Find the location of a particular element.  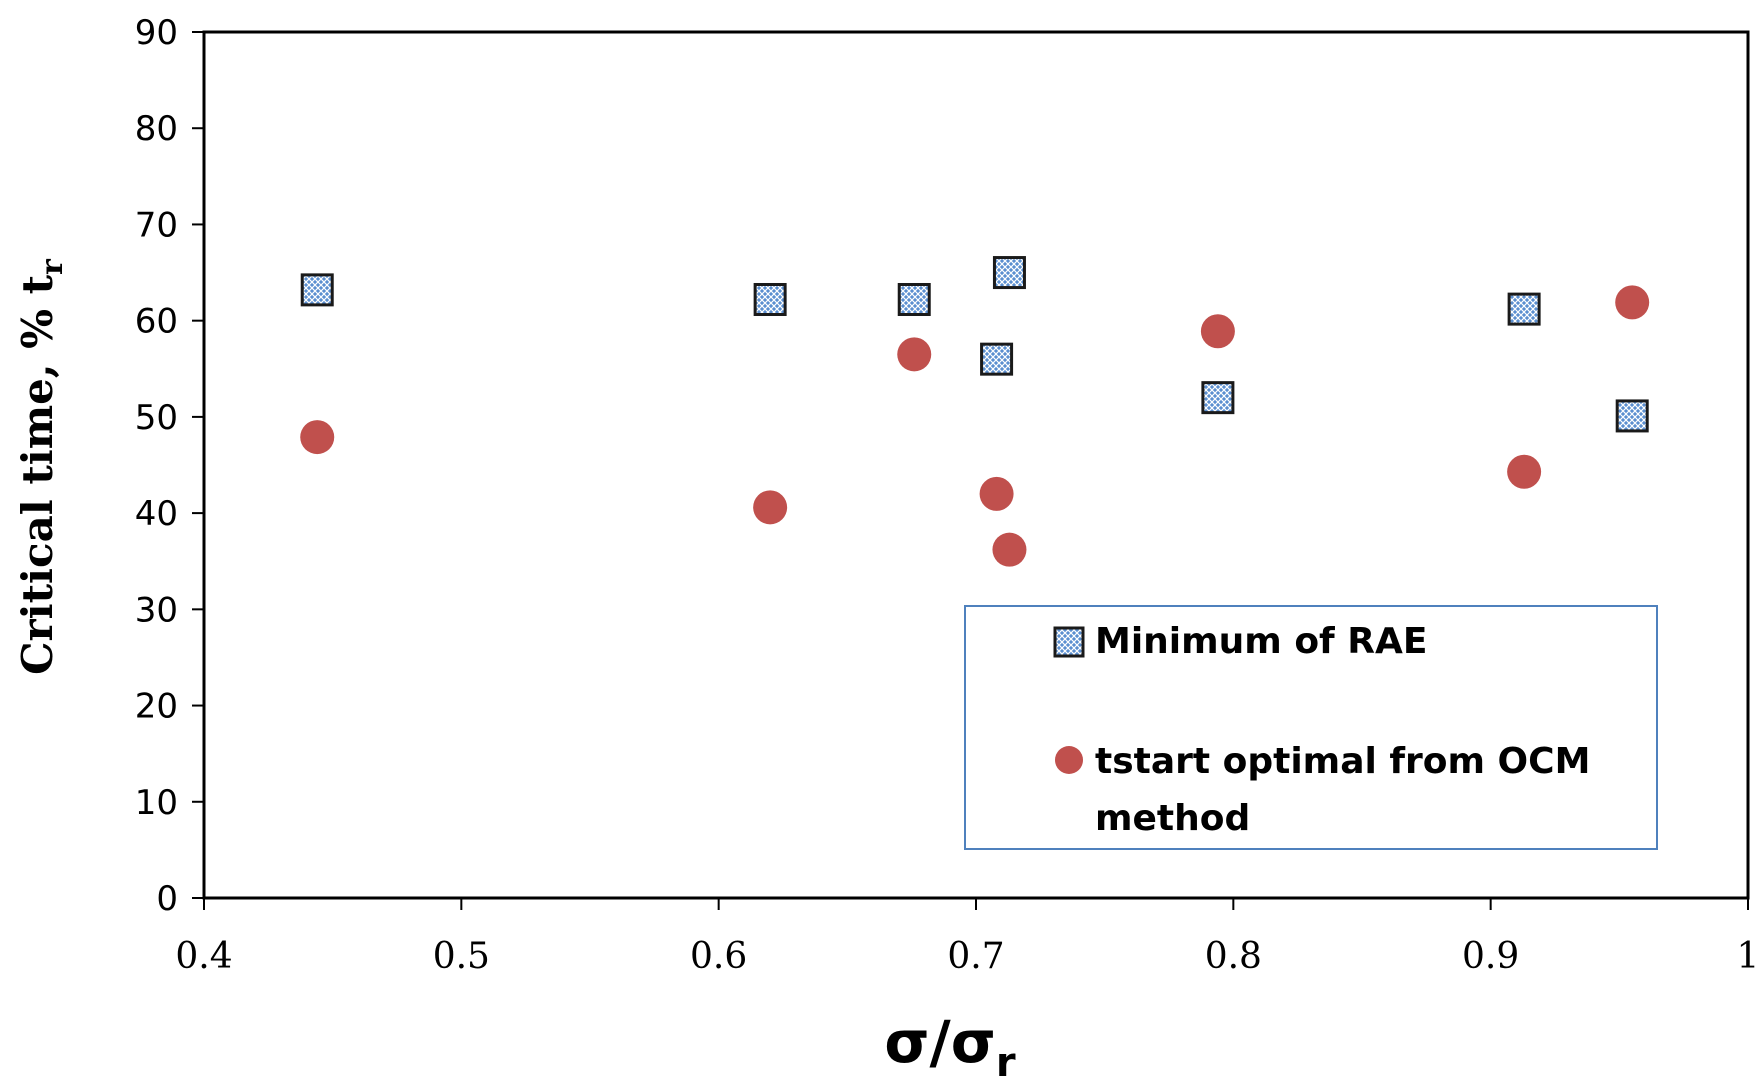

x-tick-label: 0.7 is located at coordinates (975, 956).